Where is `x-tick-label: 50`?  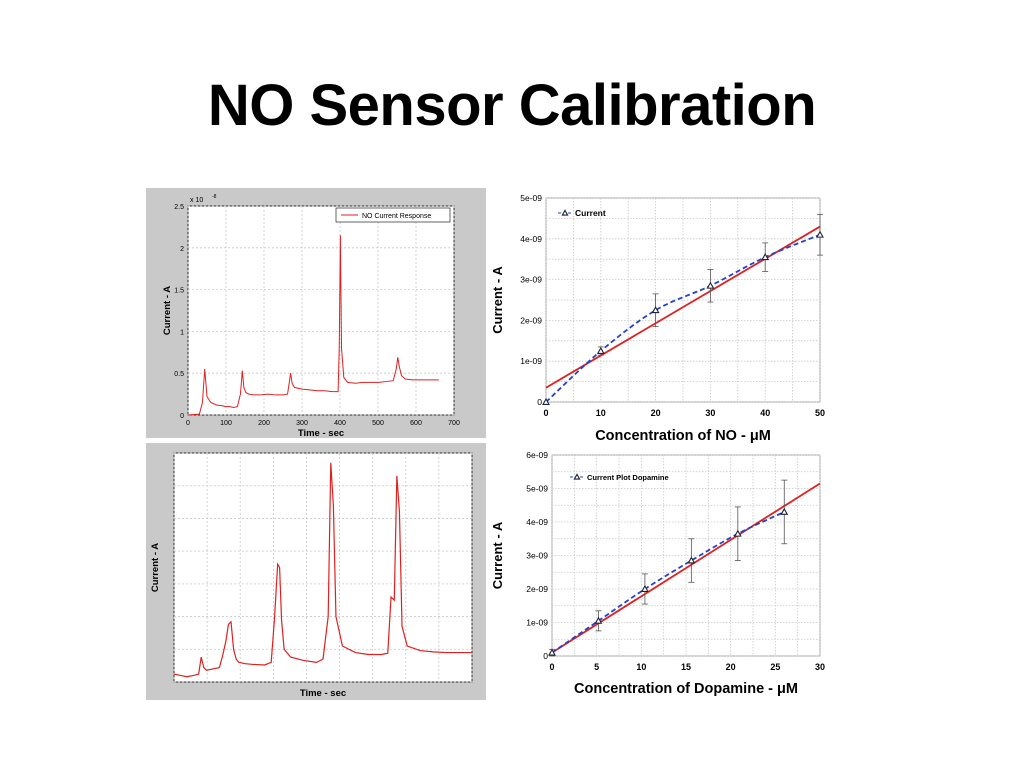 x-tick-label: 50 is located at coordinates (820, 413).